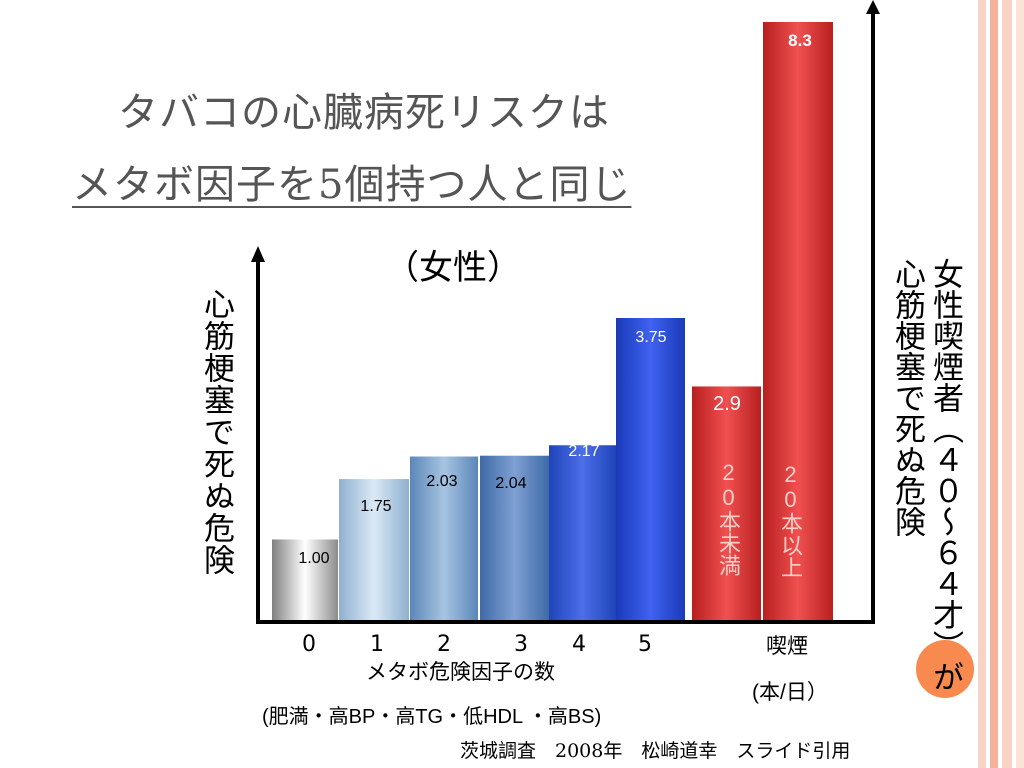 This screenshot has width=1024, height=768. What do you see at coordinates (309, 644) in the screenshot?
I see `x-tick-0: 0` at bounding box center [309, 644].